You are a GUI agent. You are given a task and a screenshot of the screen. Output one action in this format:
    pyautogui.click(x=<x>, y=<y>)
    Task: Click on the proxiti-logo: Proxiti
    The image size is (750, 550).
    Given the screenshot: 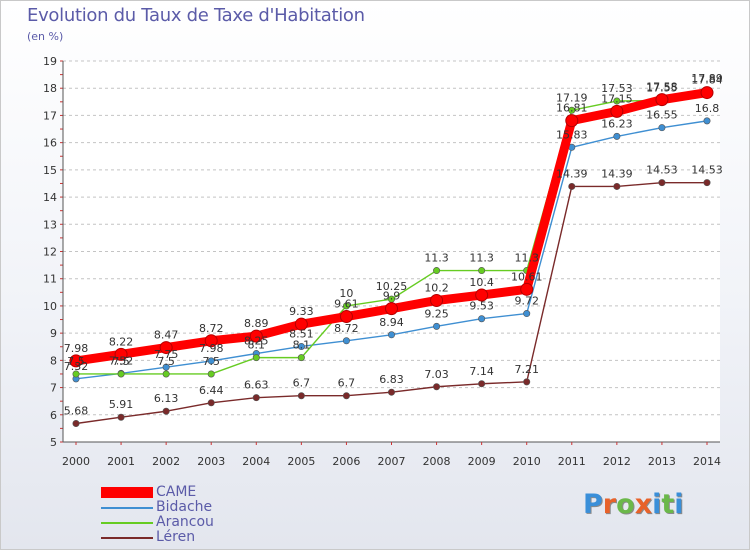 What is the action you would take?
    pyautogui.click(x=633, y=504)
    